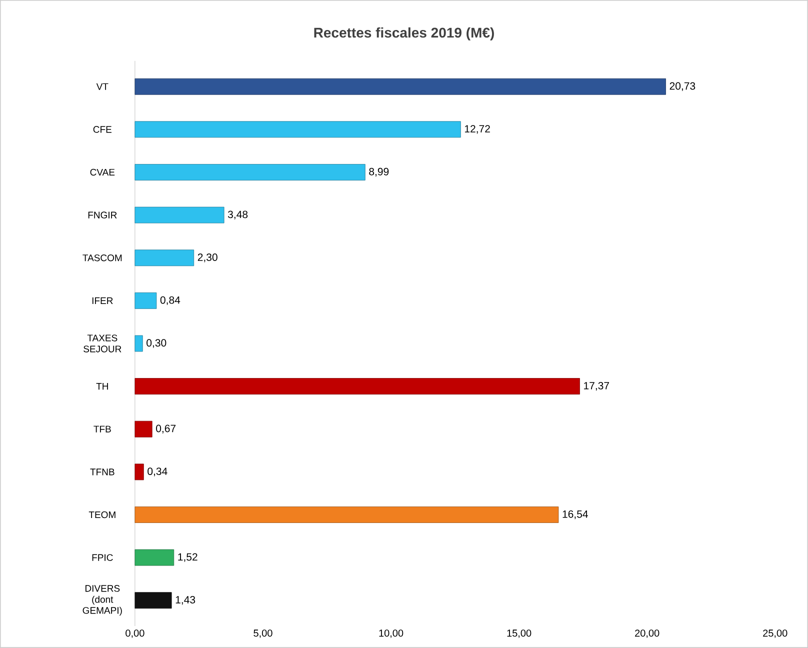 Image resolution: width=808 pixels, height=648 pixels. What do you see at coordinates (158, 472) in the screenshot?
I see `data-label: 0,34` at bounding box center [158, 472].